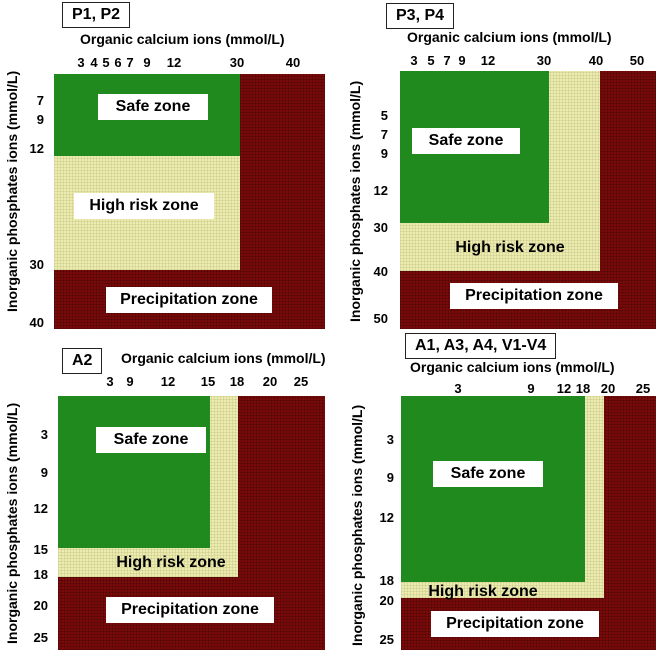 The image size is (656, 650). Describe the element at coordinates (420, 16) in the screenshot. I see `panel-tag: P3, P4` at that location.